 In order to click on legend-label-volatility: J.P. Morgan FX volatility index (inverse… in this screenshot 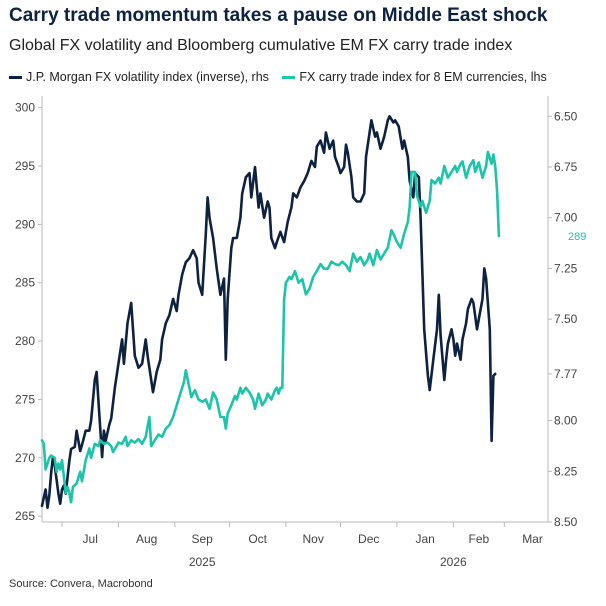, I will do `click(147, 77)`.